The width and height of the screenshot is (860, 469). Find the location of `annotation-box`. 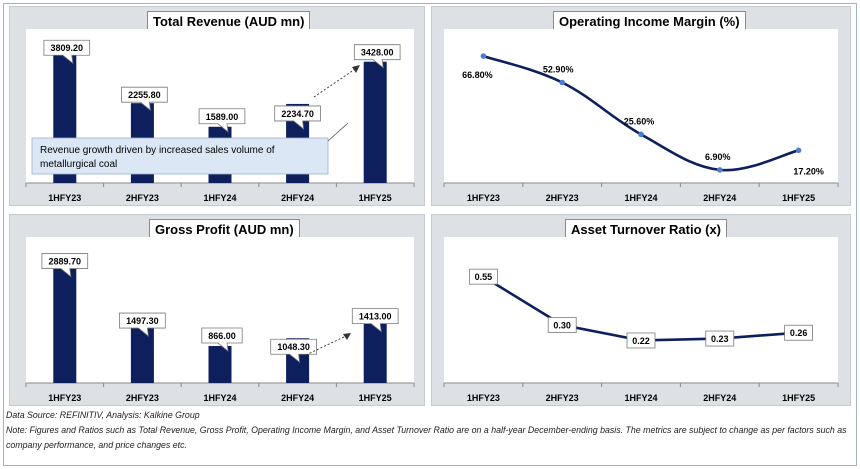

annotation-box is located at coordinates (180, 156).